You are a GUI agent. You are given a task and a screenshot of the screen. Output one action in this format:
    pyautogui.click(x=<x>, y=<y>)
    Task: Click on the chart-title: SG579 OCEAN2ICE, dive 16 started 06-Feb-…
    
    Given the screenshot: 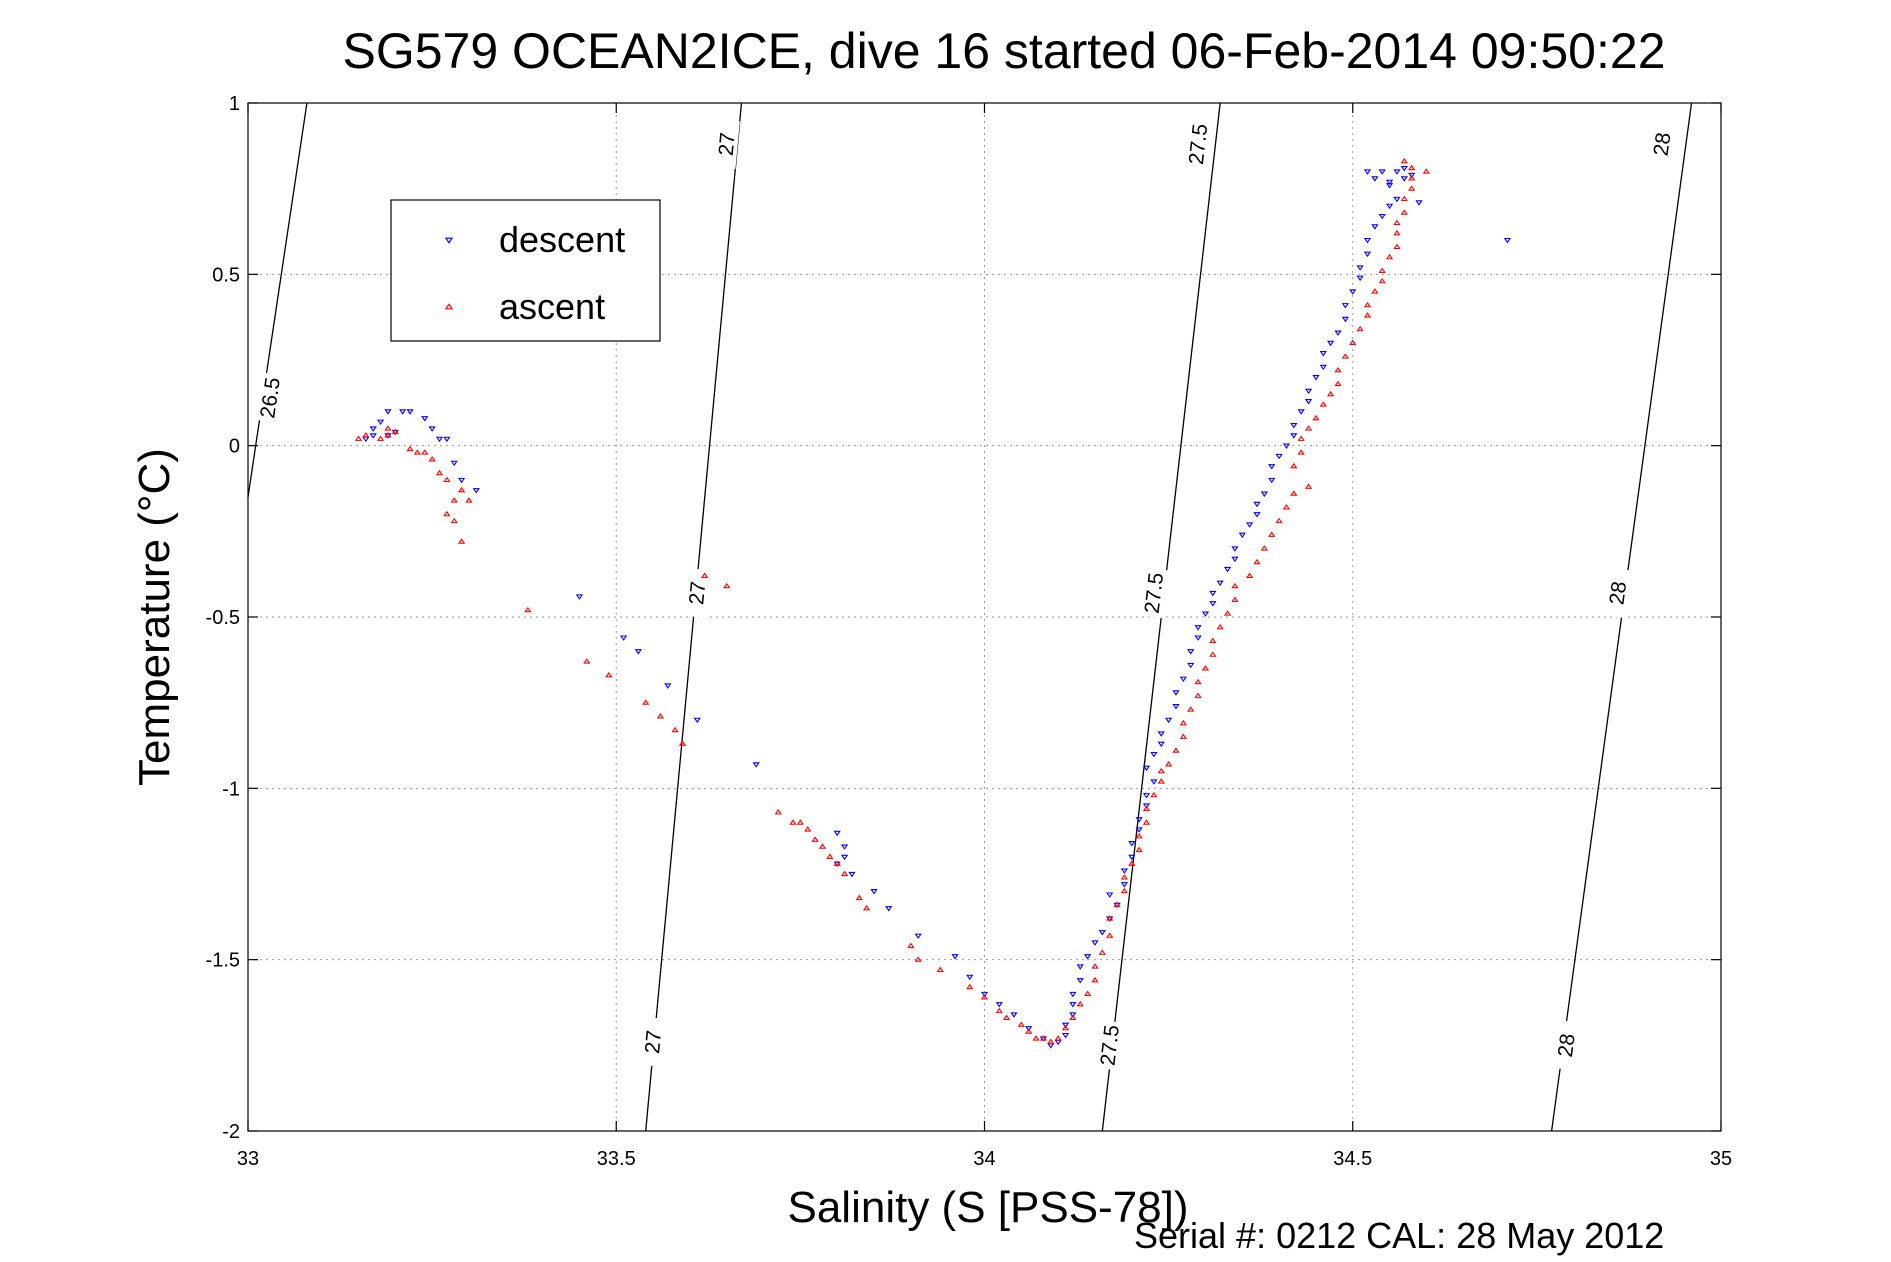 What is the action you would take?
    pyautogui.click(x=1004, y=51)
    